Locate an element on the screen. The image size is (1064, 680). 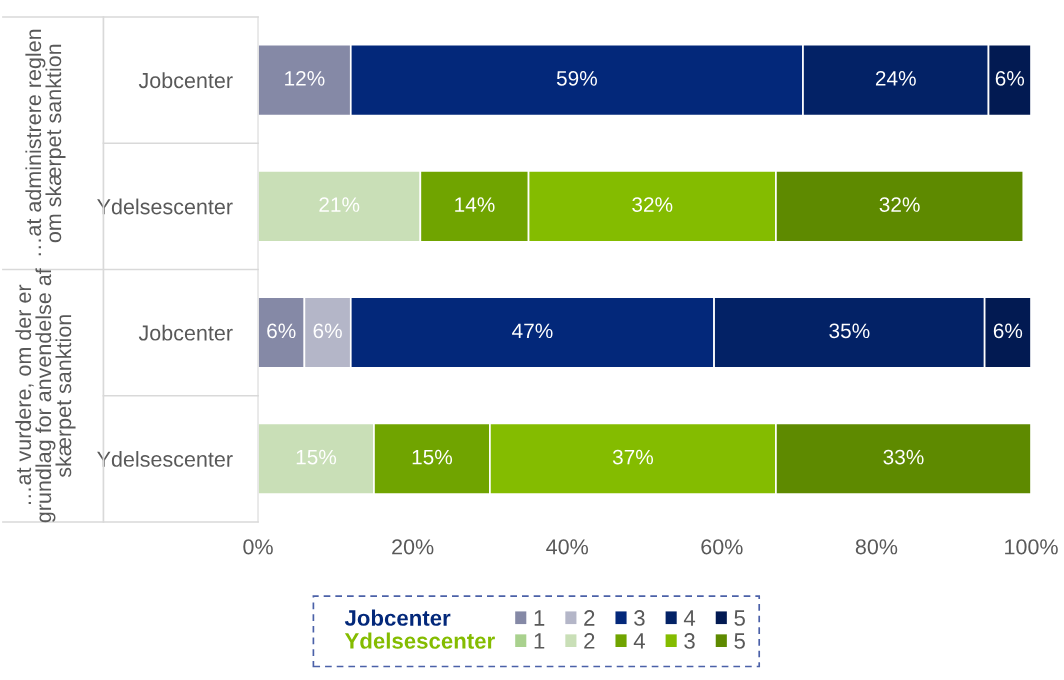
text: …at administrere reglen om skærpet sanktion is located at coordinates (45, 142).